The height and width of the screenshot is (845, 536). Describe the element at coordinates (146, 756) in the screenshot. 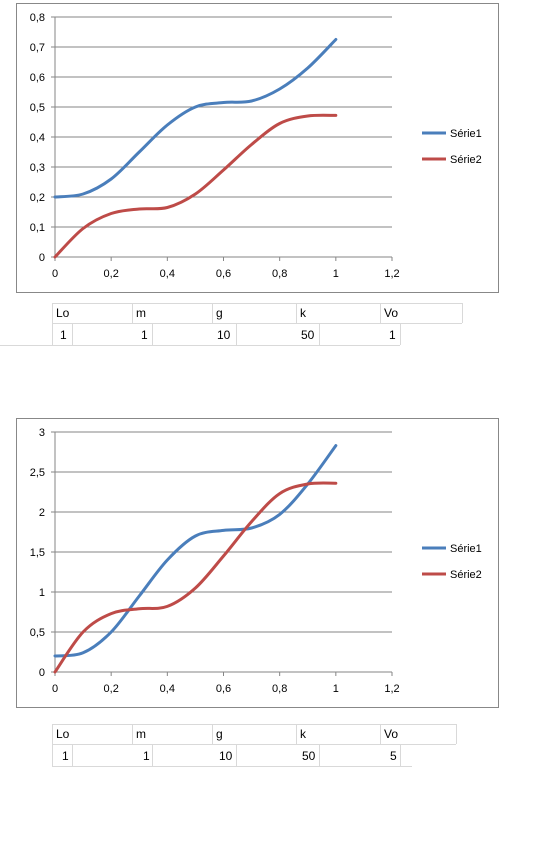

I see `table-2-value-m: 1` at that location.